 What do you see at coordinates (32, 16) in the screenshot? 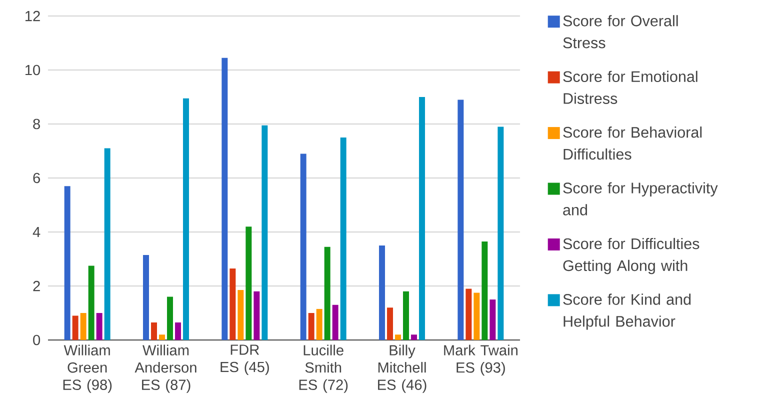
I see `y-tick-label: 12` at bounding box center [32, 16].